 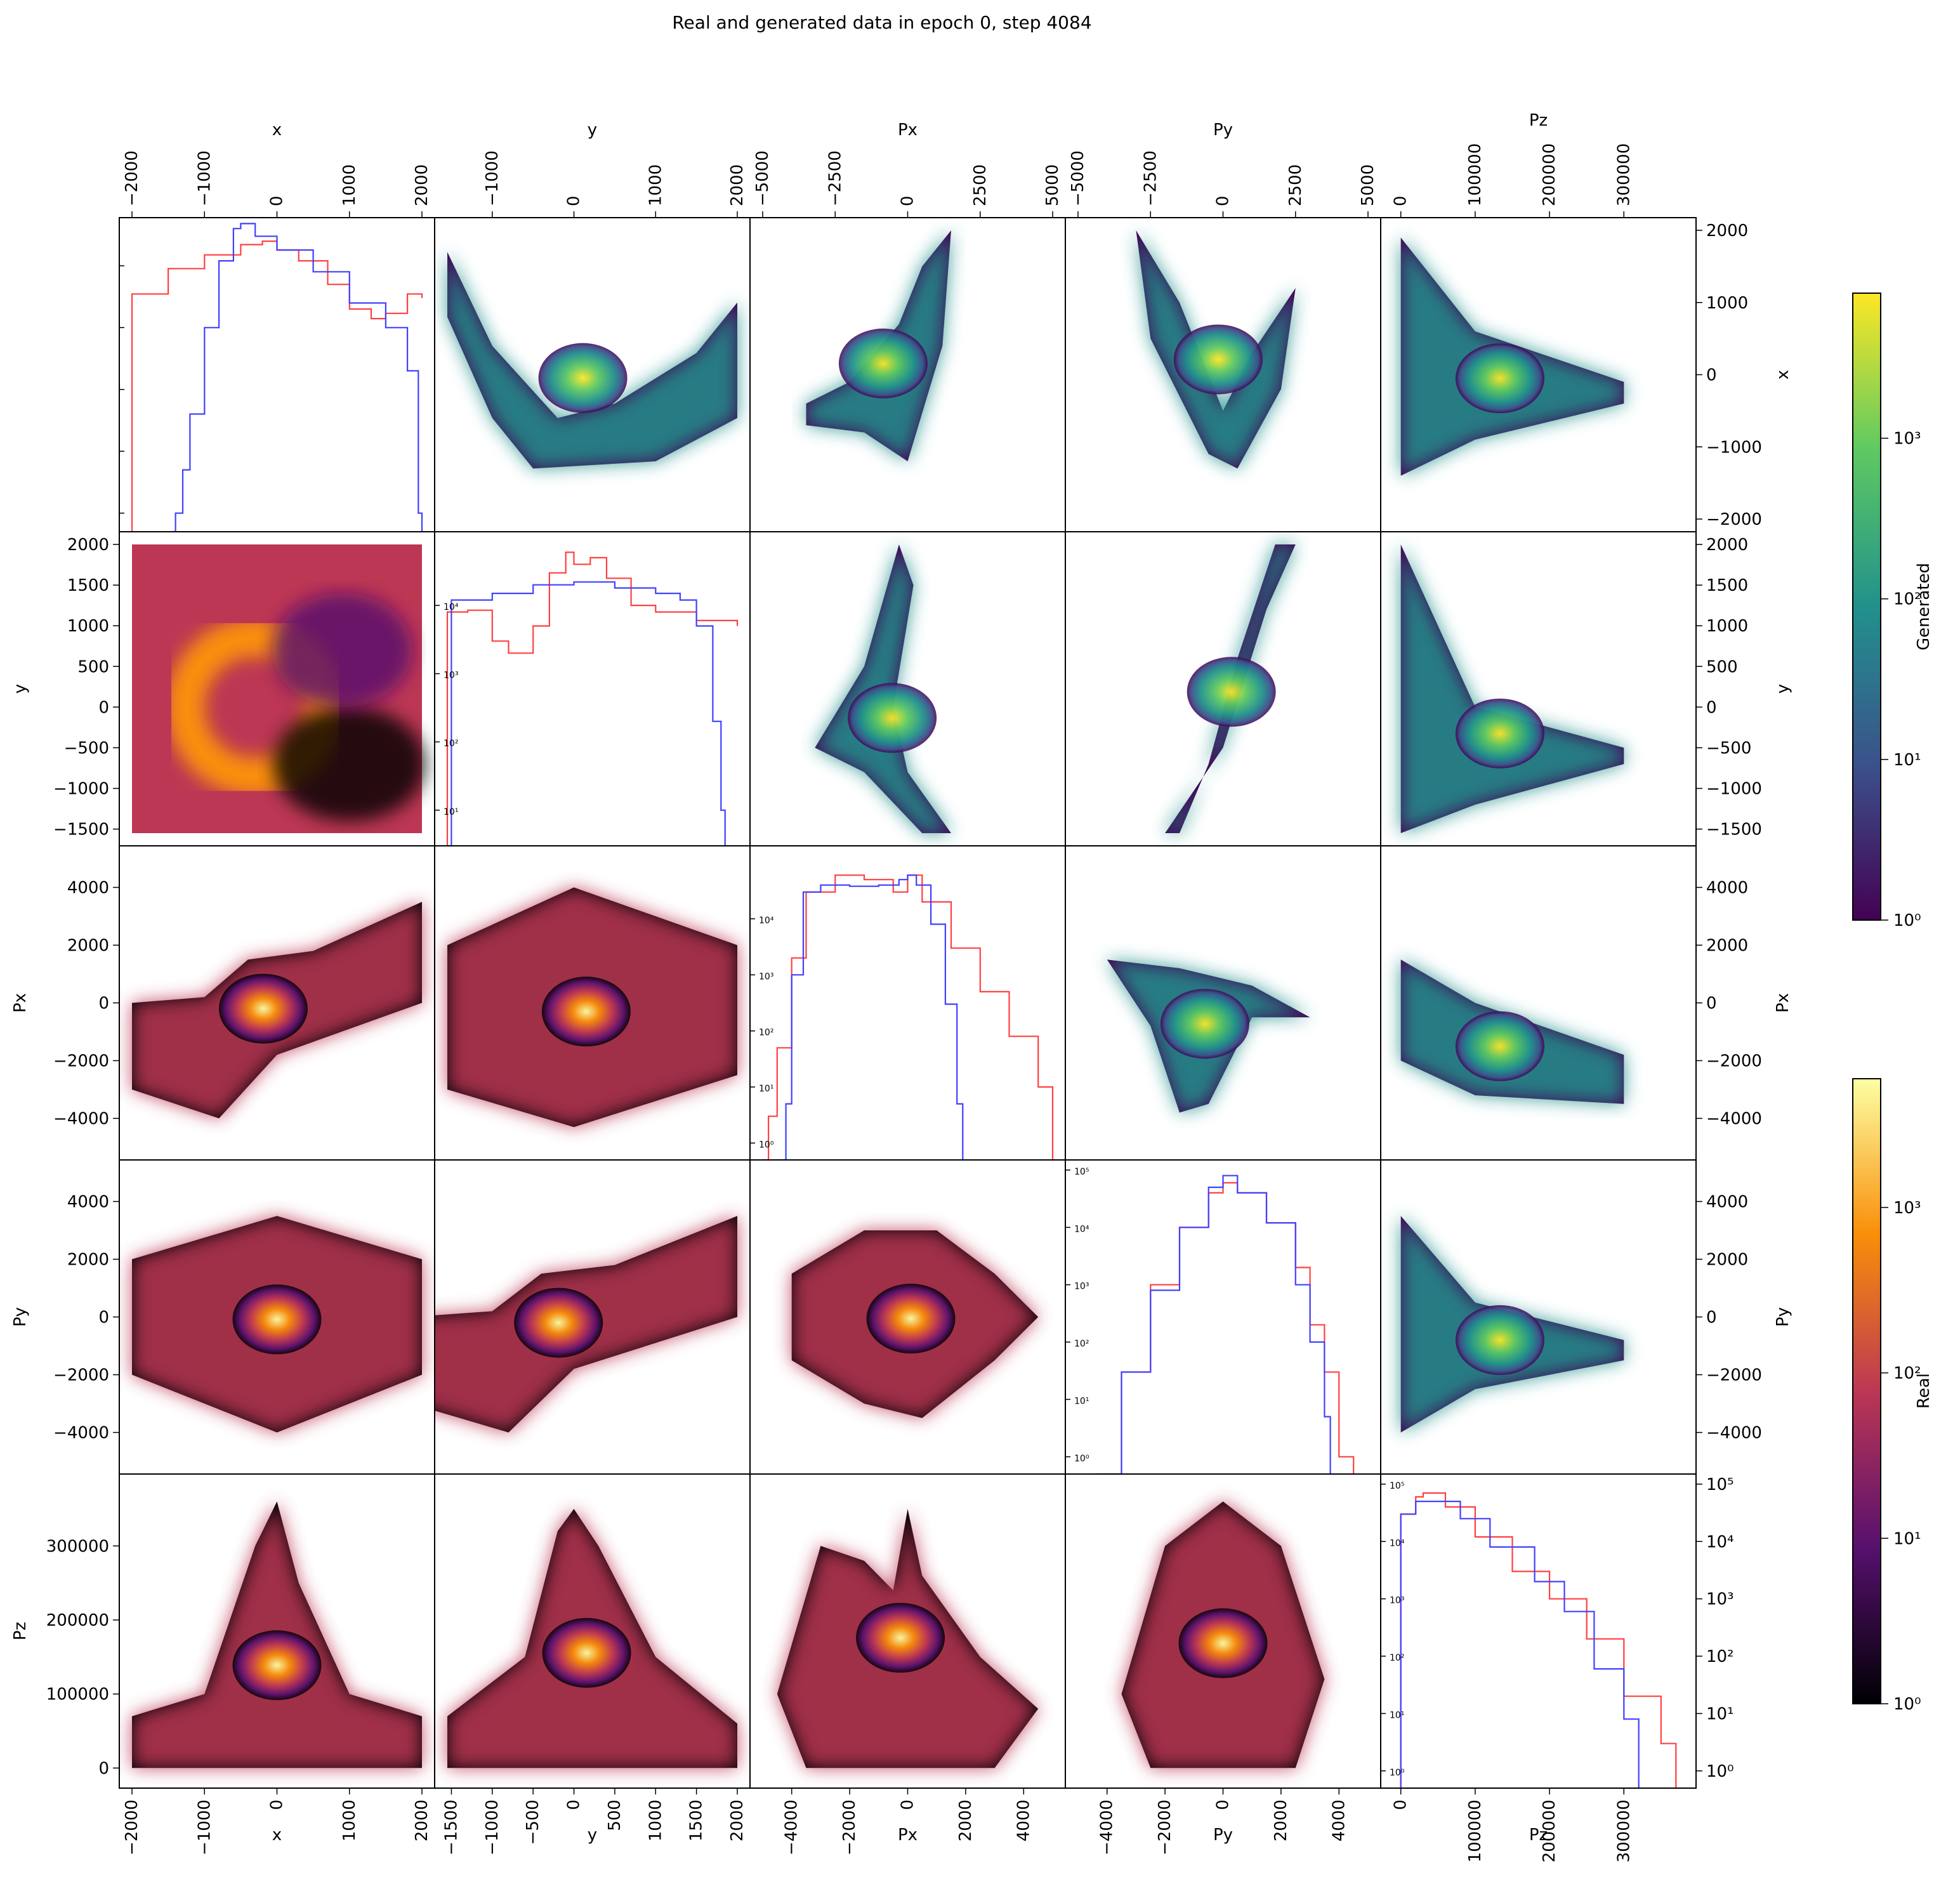 I want to click on right-tick-label: 10⁴, so click(x=1720, y=1541).